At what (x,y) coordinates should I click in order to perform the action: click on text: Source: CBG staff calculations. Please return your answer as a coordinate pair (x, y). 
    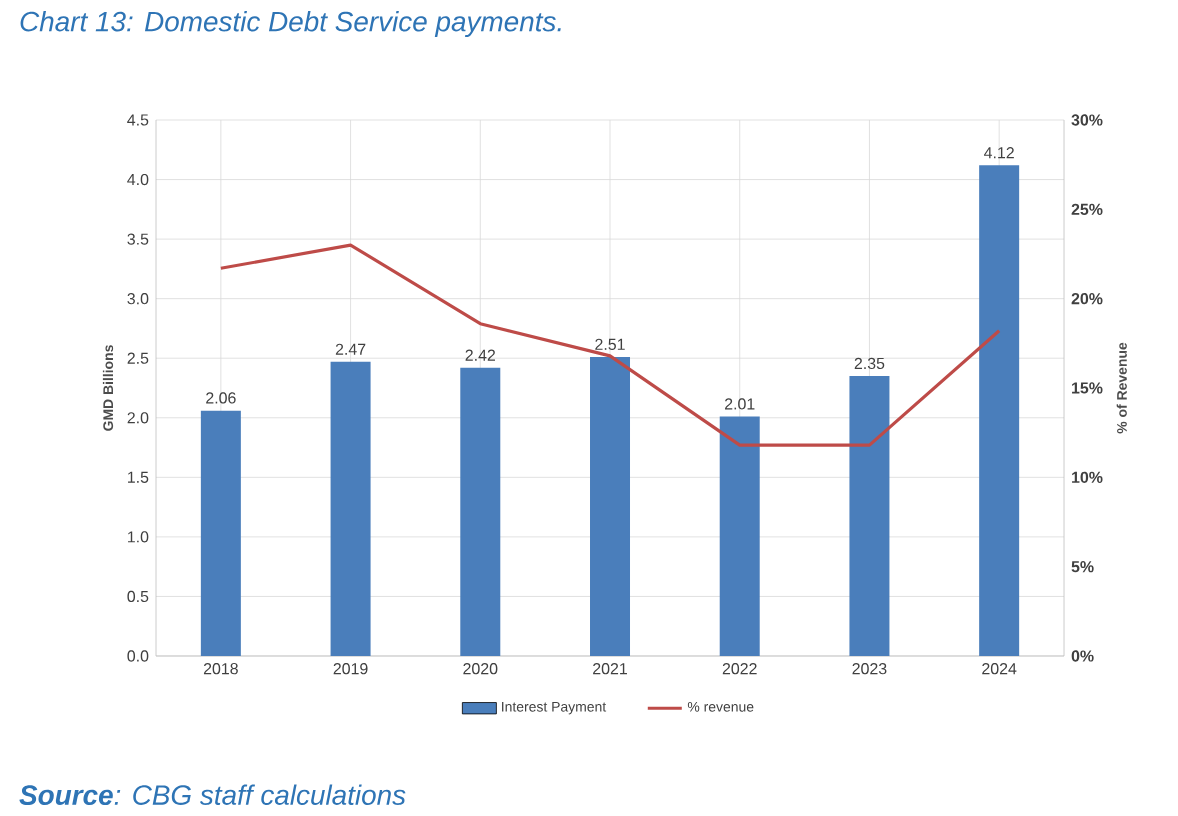
    Looking at the image, I should click on (212, 794).